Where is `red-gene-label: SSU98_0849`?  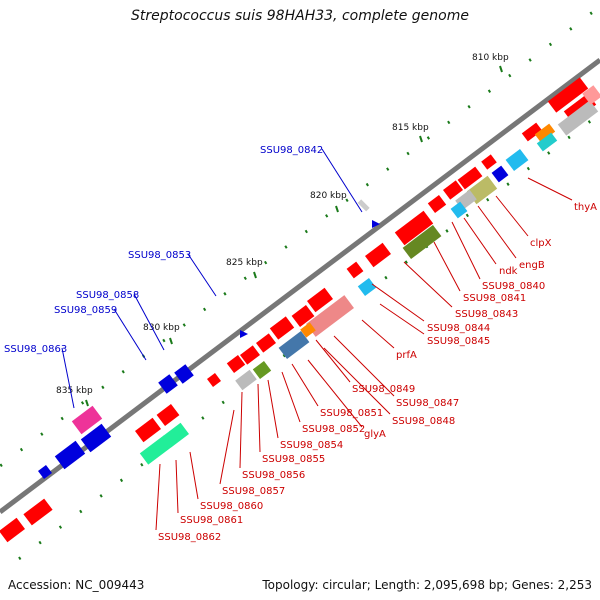
red-gene-label: SSU98_0849 is located at coordinates (383, 389).